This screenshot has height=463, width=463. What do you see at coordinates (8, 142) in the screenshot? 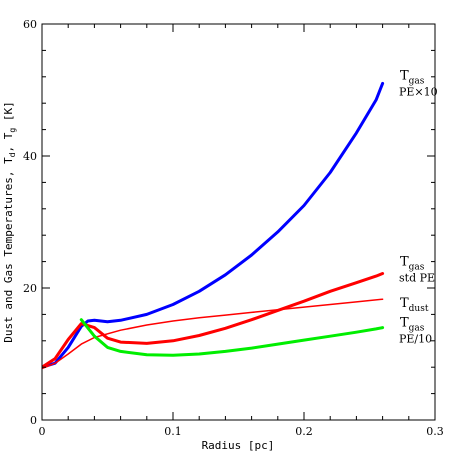
I see `y-axis-title-mid: , T` at bounding box center [8, 142].